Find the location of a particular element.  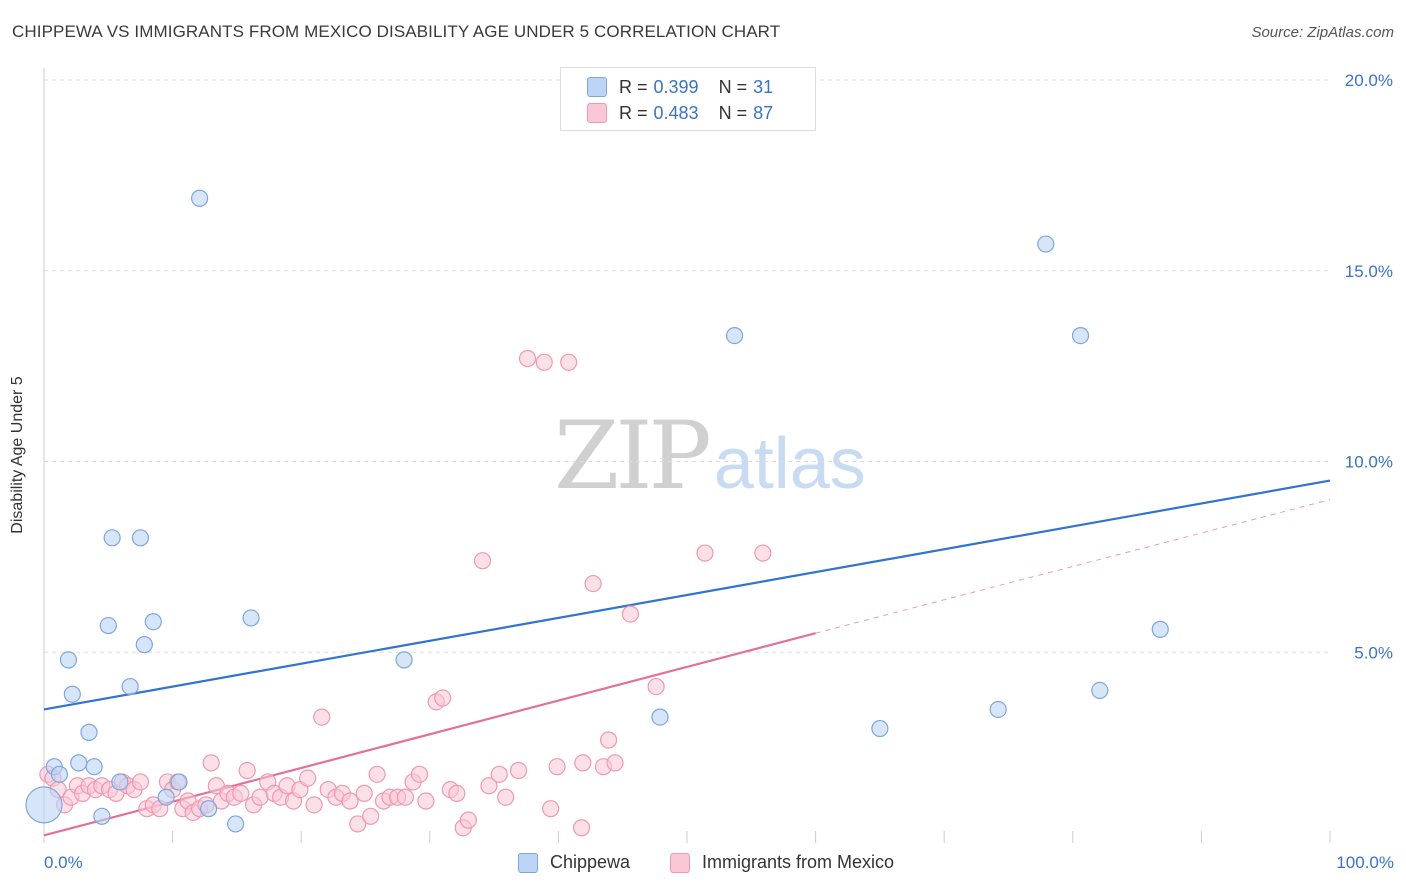

watermark-zip: ZIP is located at coordinates (633, 456).